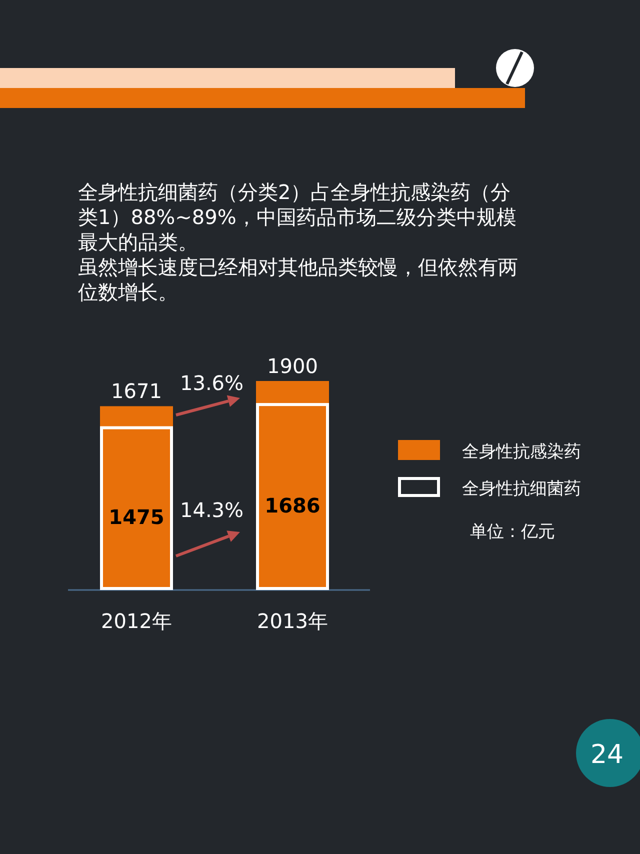 This screenshot has width=640, height=854. I want to click on chart-title: 全身性抗细菌药（分类2）占全身性抗感染药（分类1）88%~89%，中国药品市场二级分类中规模最大的品类。, so click(298, 217).